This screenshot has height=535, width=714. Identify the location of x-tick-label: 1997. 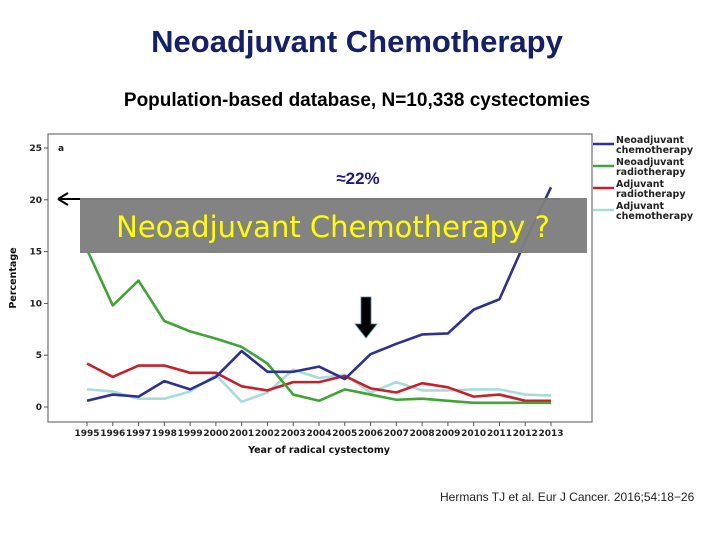
(138, 434).